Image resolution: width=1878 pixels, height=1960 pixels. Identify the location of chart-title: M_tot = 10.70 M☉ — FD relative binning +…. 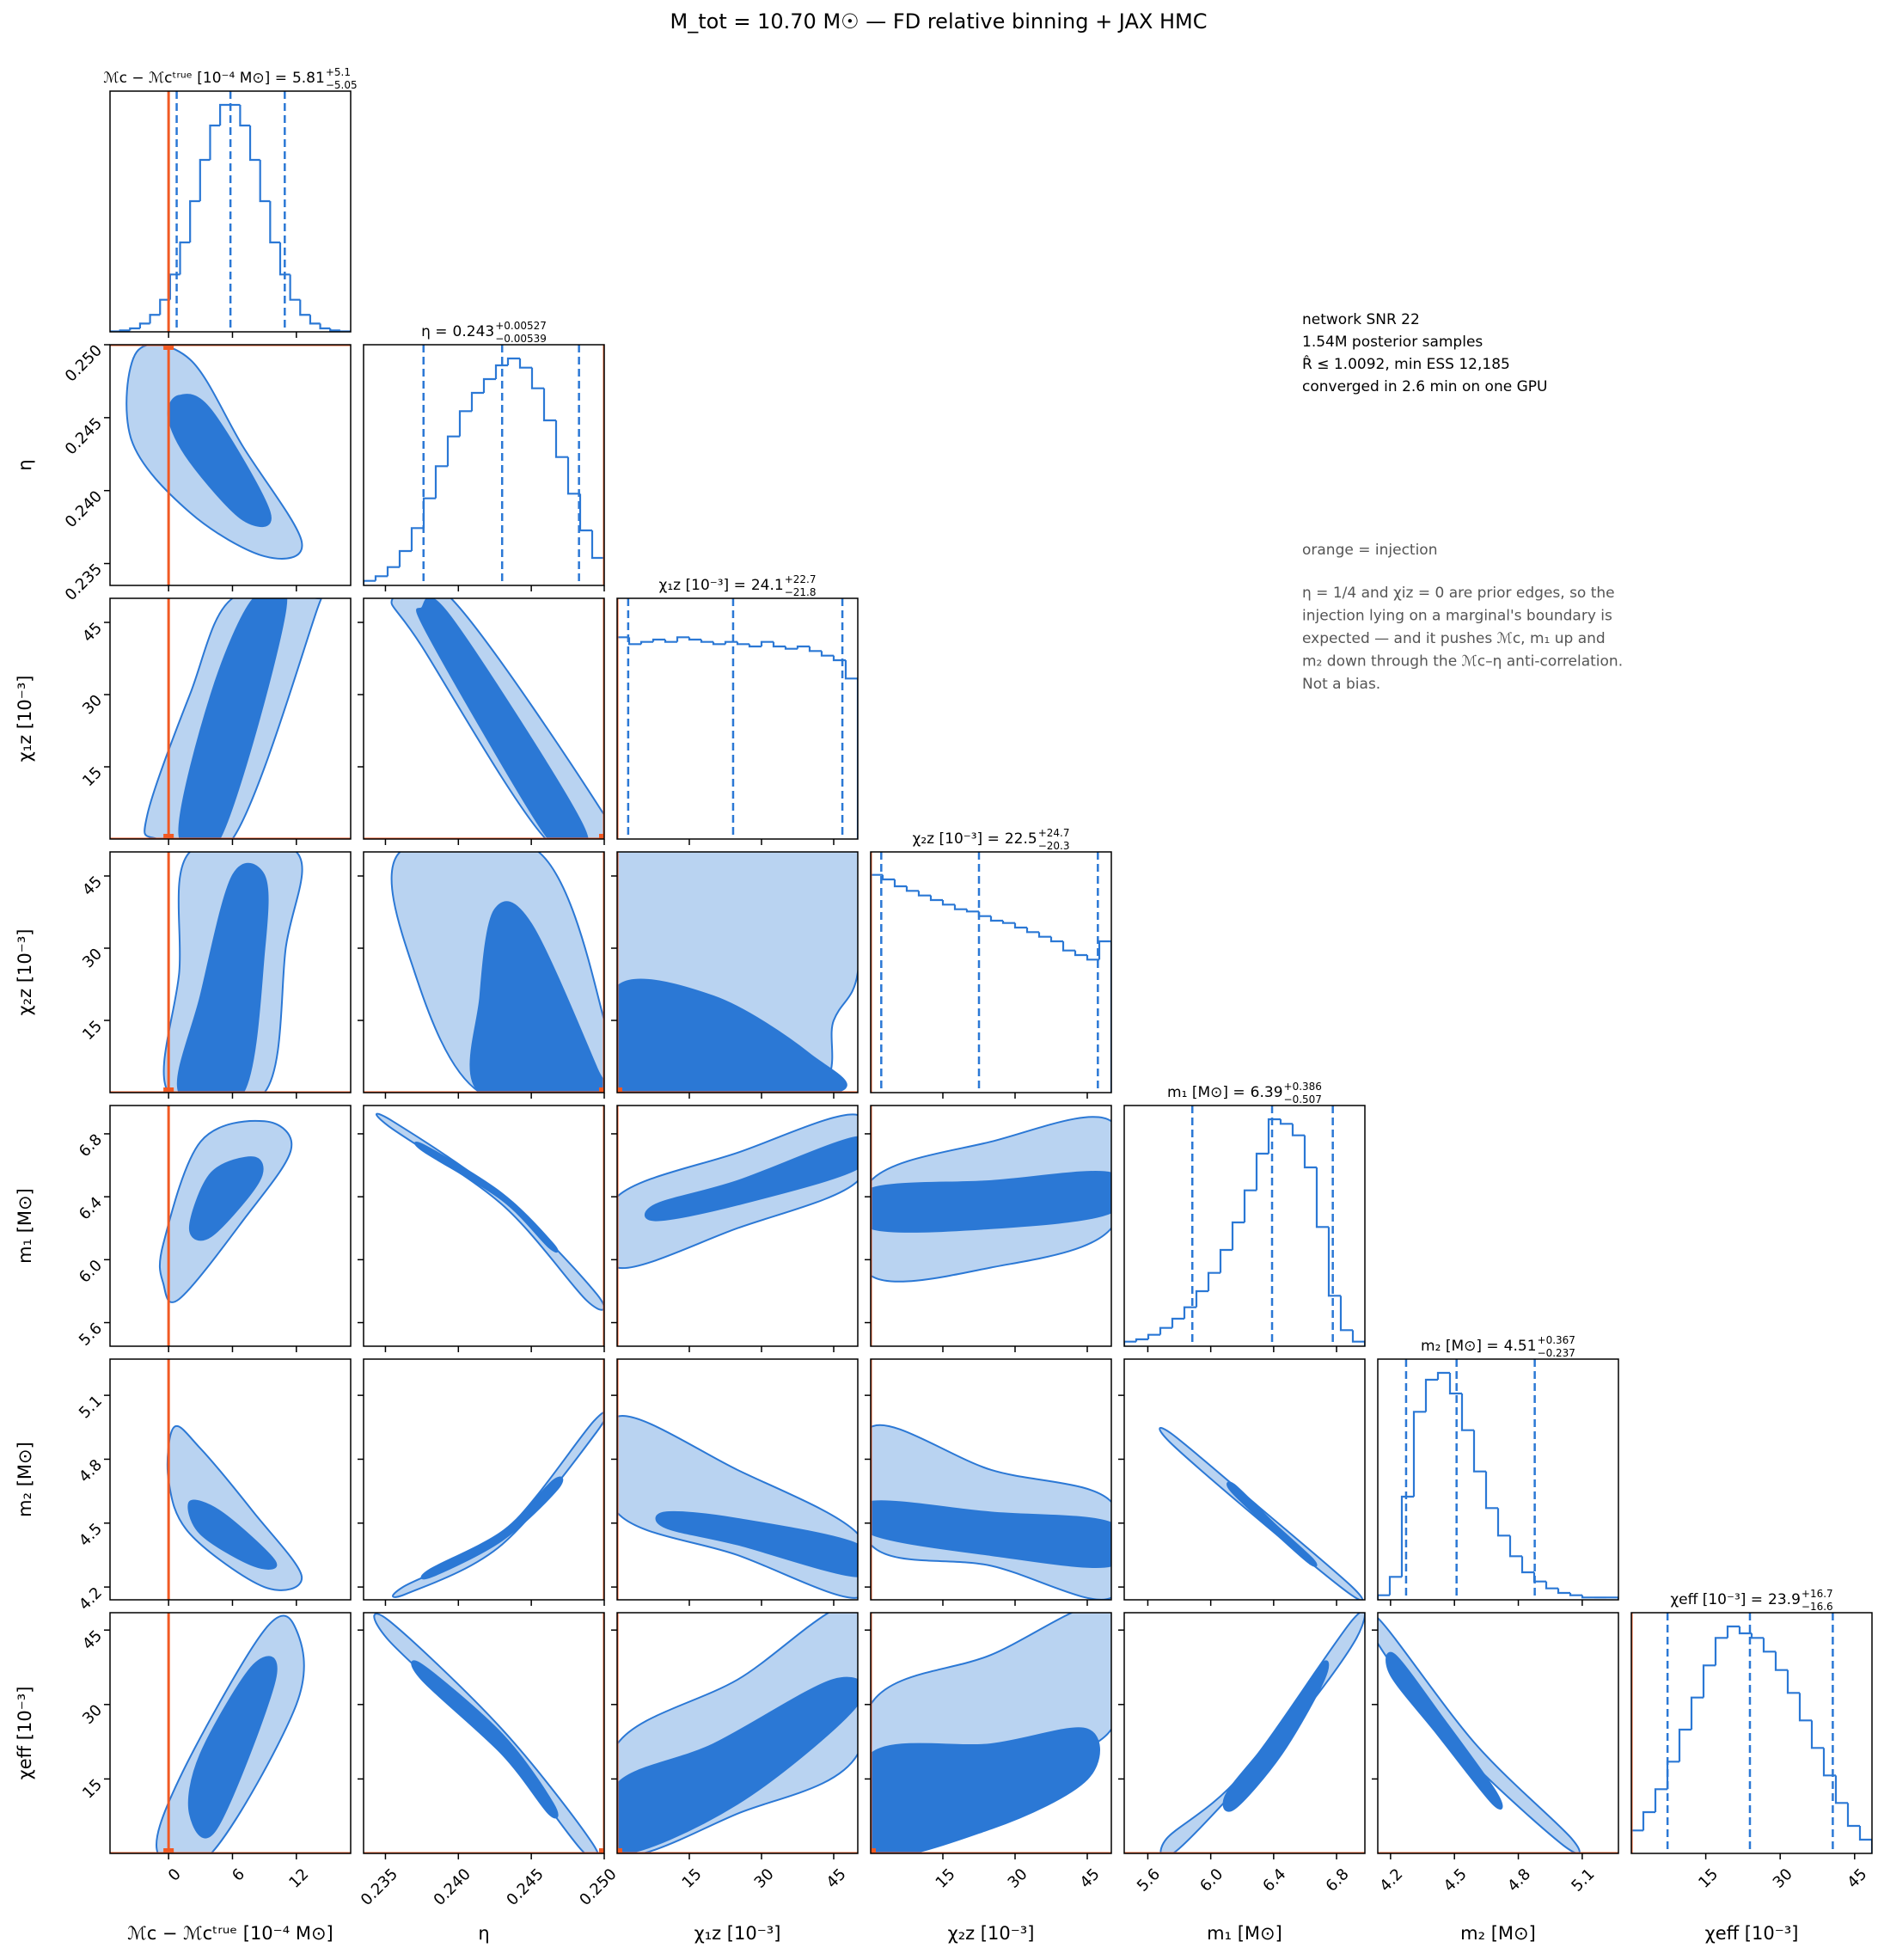
(939, 21).